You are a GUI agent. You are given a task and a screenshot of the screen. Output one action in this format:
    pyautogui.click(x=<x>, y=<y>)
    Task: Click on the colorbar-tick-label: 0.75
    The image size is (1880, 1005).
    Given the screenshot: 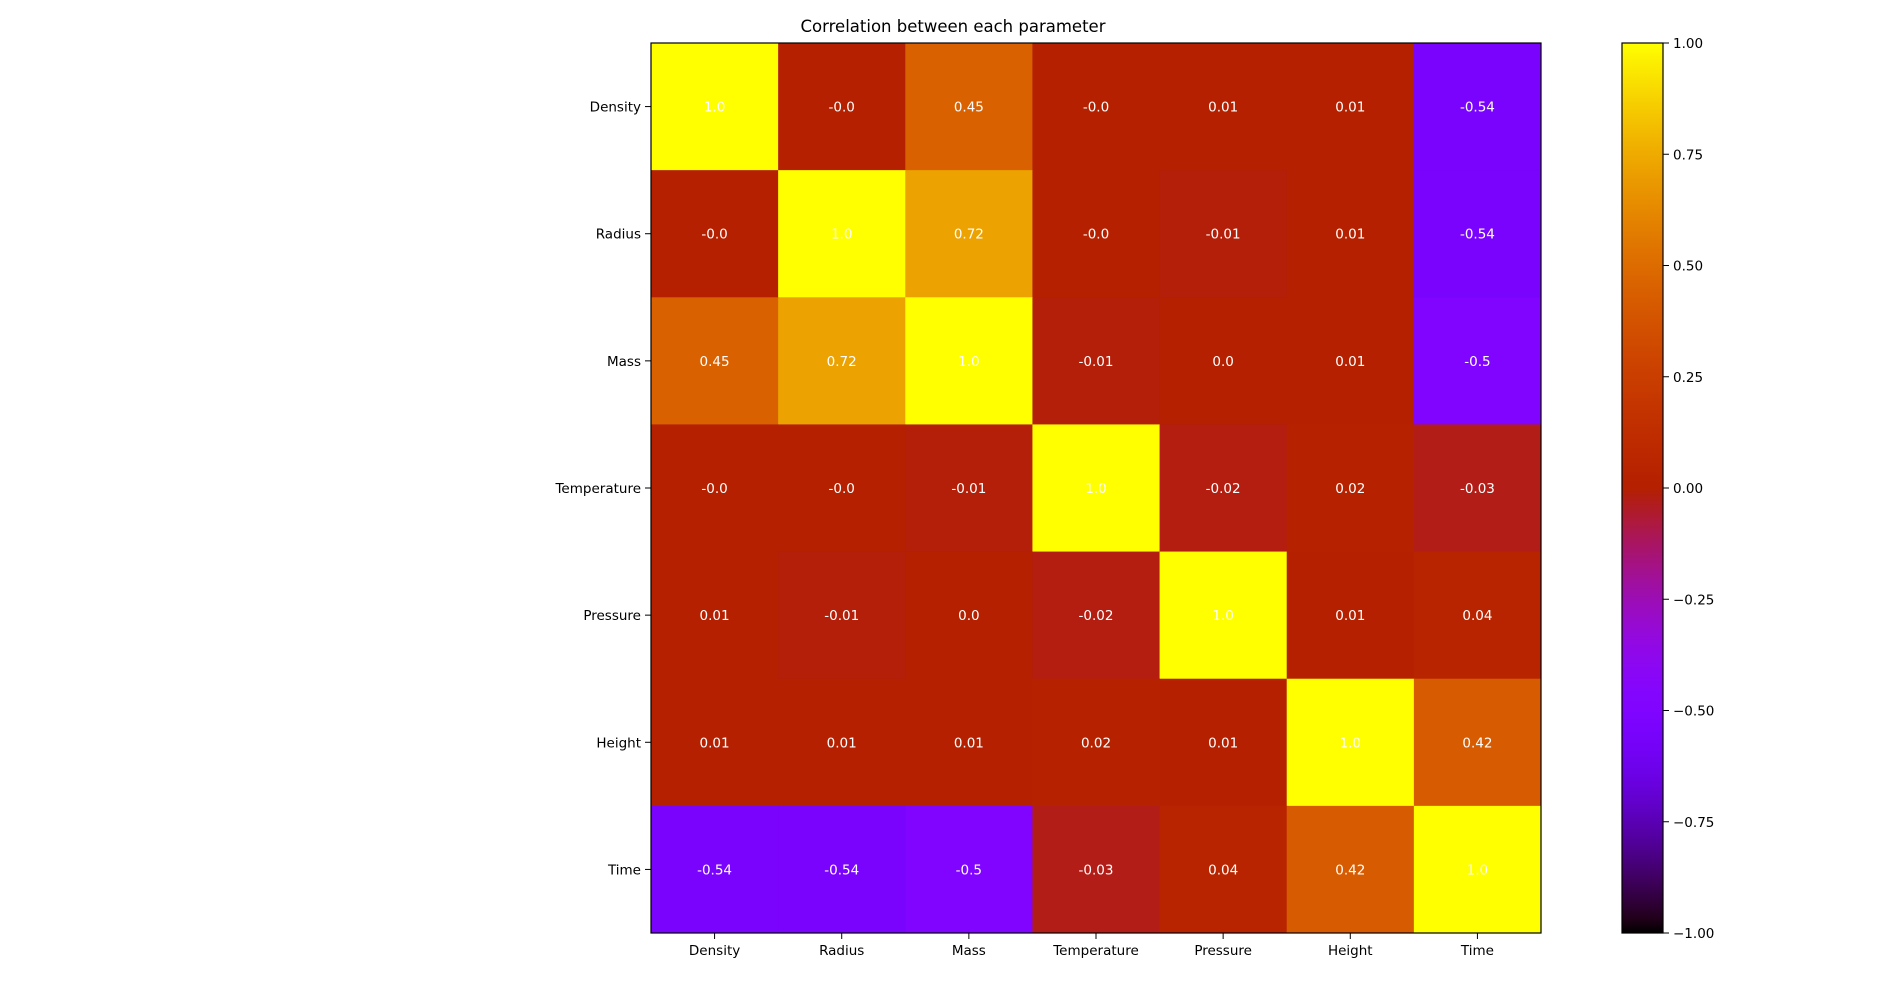 What is the action you would take?
    pyautogui.click(x=1688, y=155)
    